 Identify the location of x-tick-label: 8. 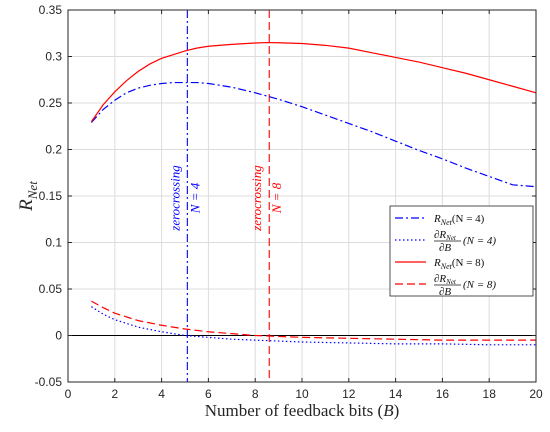
(255, 394).